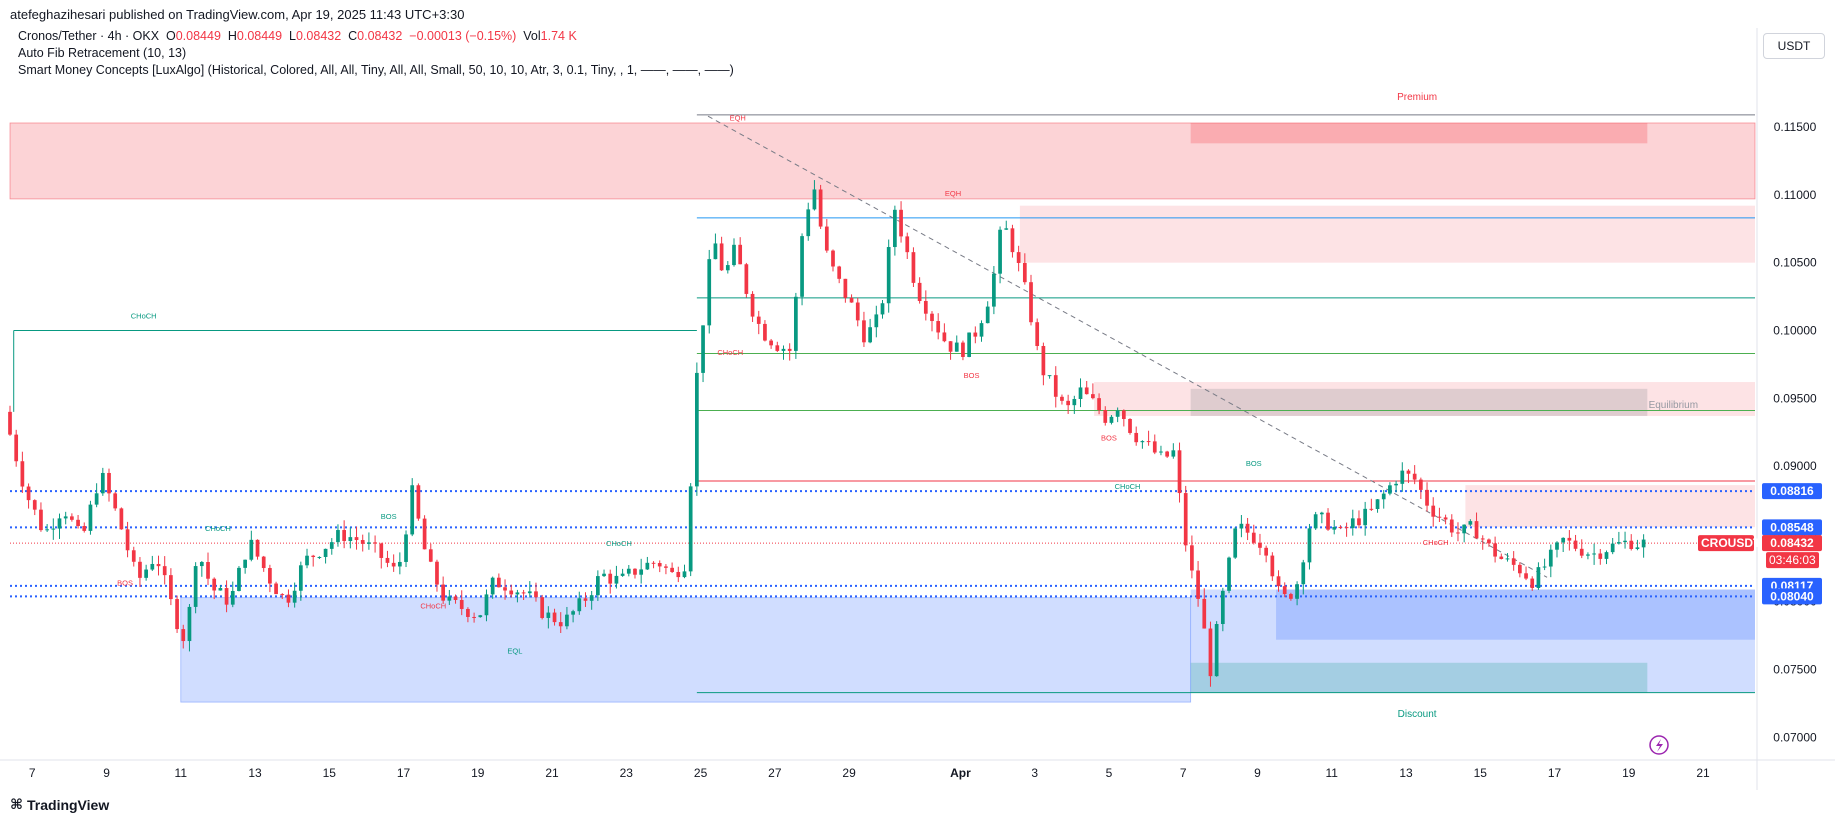 The image size is (1835, 821). What do you see at coordinates (1406, 773) in the screenshot?
I see `x-tick-label: 13` at bounding box center [1406, 773].